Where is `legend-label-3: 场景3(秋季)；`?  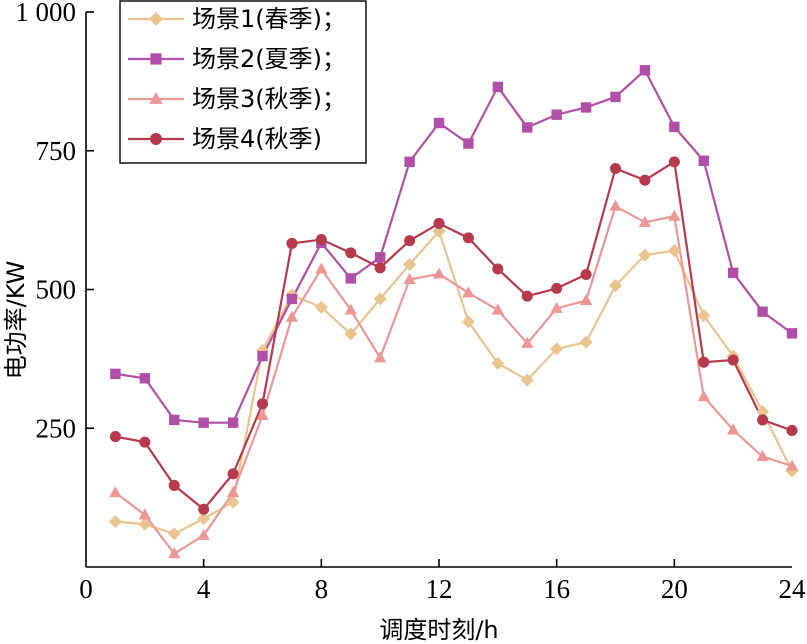
legend-label-3: 场景3(秋季)； is located at coordinates (269, 99).